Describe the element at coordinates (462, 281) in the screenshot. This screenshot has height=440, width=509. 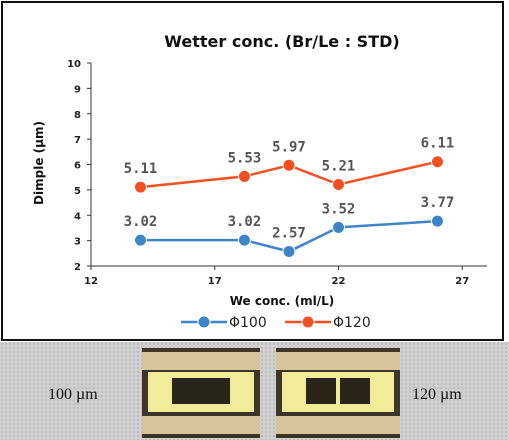
I see `x-tick-label: 27` at that location.